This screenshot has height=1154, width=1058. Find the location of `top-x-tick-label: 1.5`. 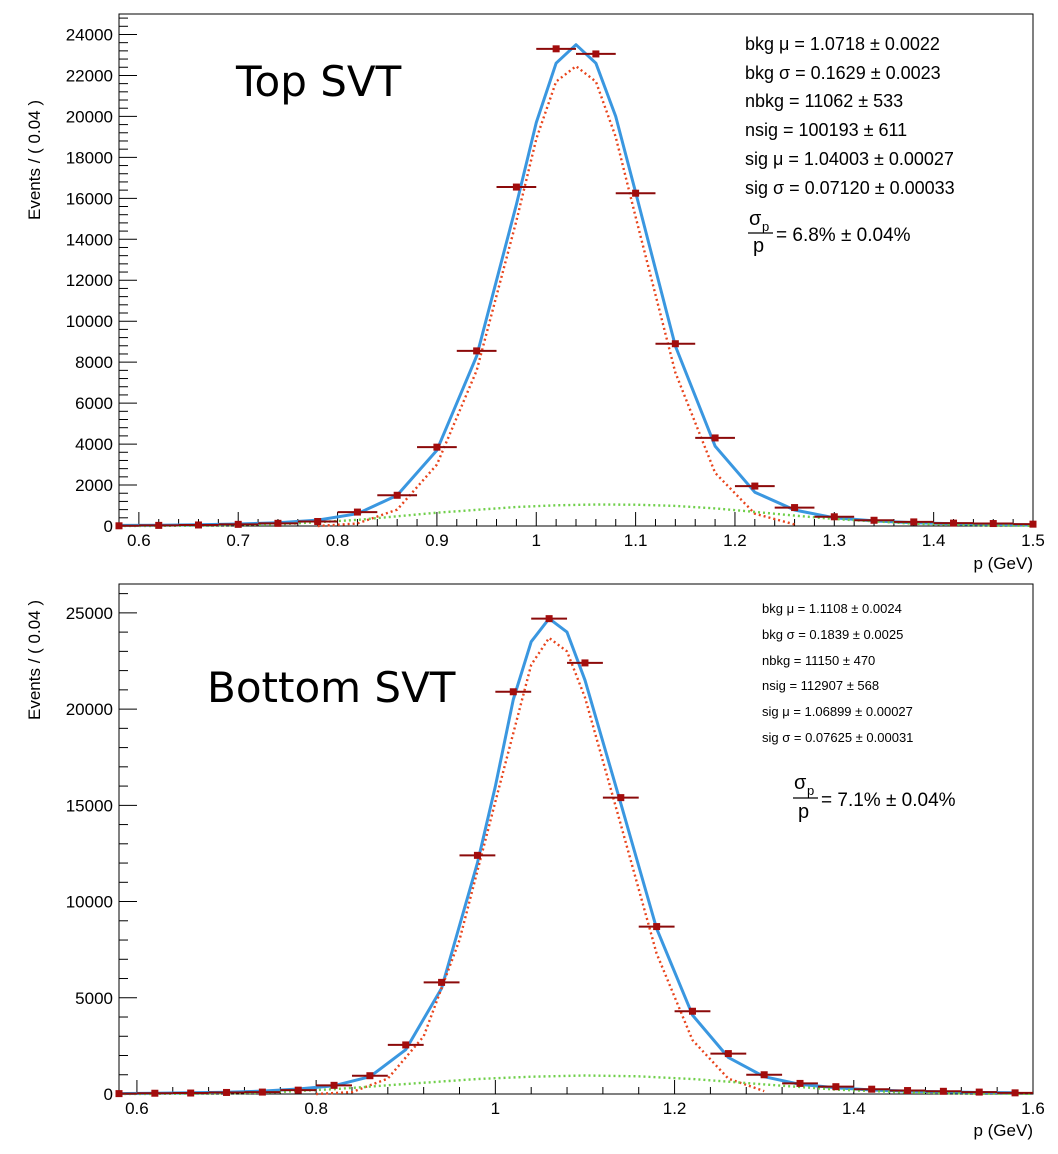

top-x-tick-label: 1.5 is located at coordinates (1033, 540).